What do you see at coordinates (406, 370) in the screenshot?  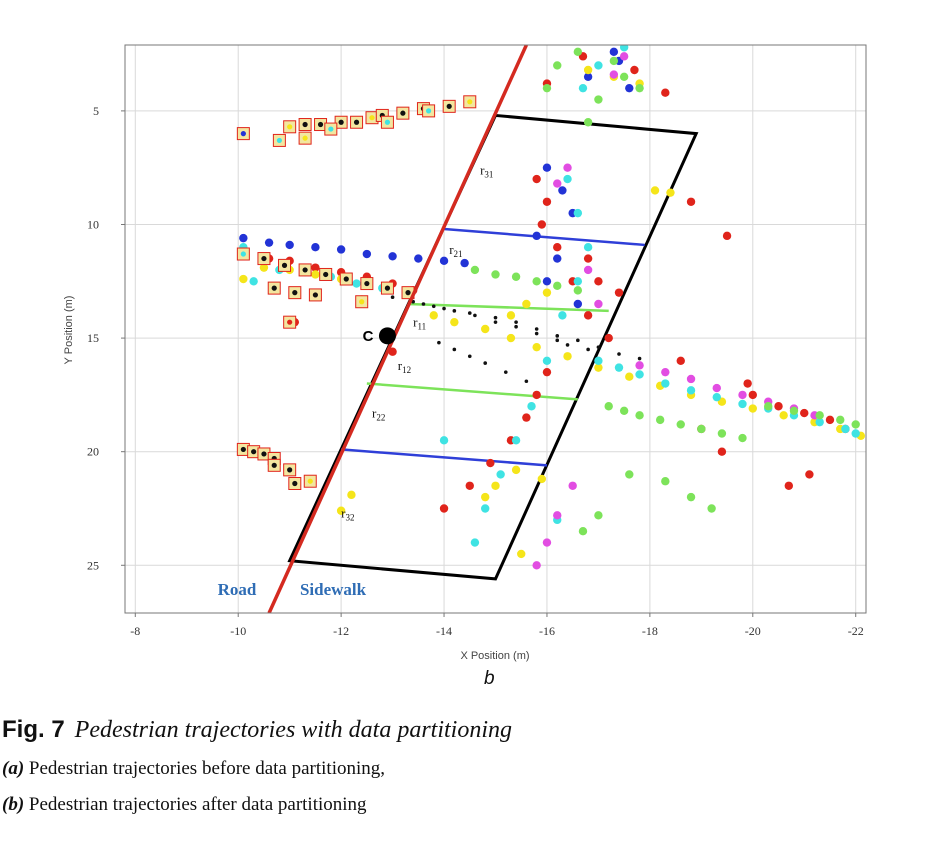 I see `region-label-subscript: 12` at bounding box center [406, 370].